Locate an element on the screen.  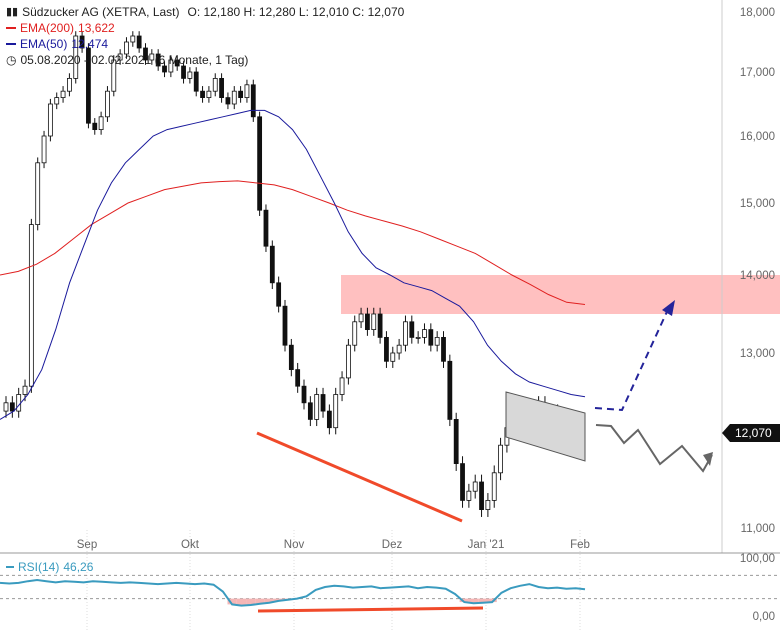
ema50-swatch is located at coordinates (11, 44).